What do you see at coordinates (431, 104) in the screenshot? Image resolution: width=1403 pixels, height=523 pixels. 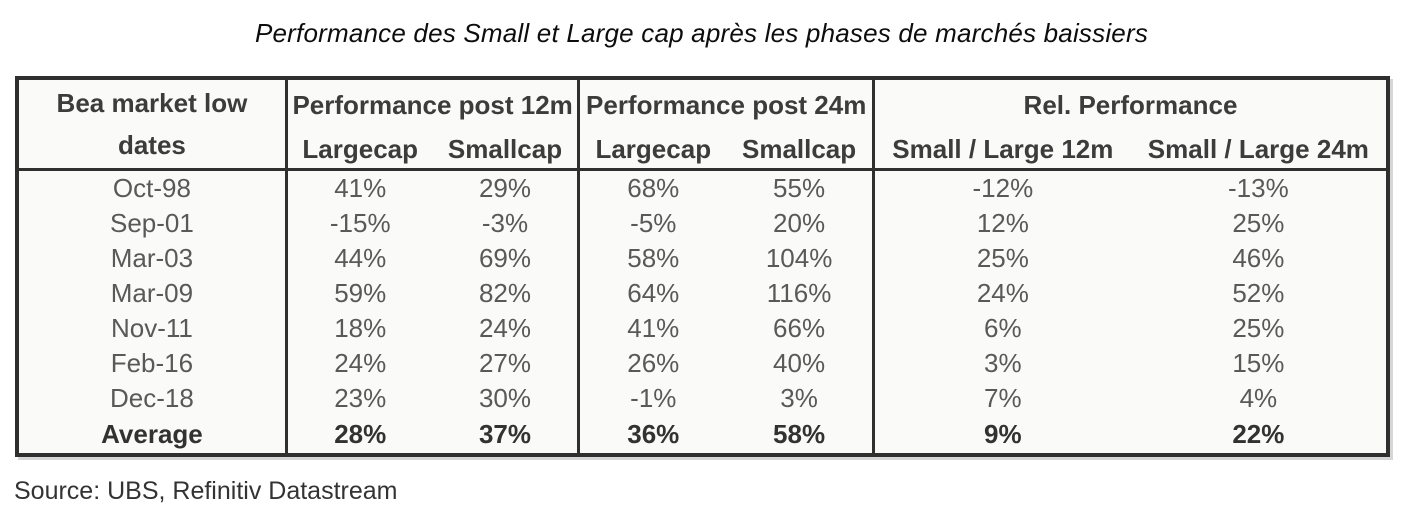 I see `group-header-performance-post-12m: Performance post 12m` at bounding box center [431, 104].